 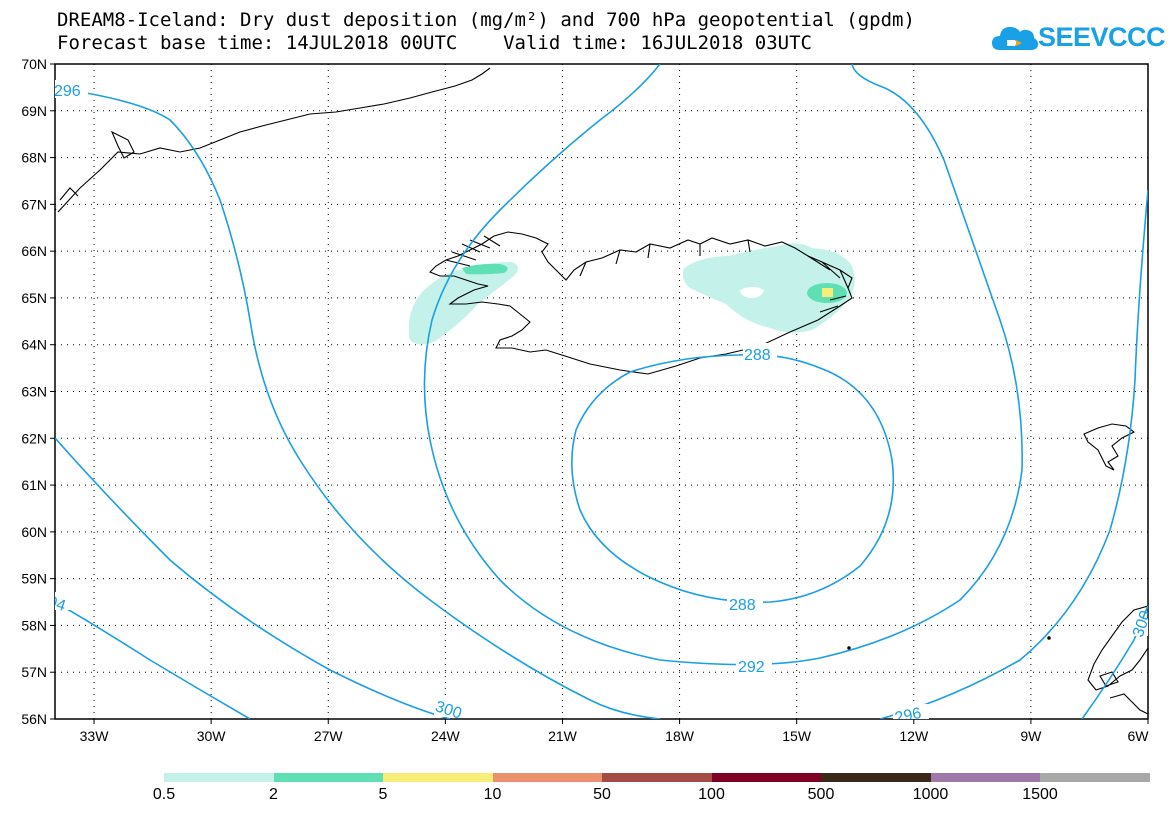 I want to click on seevccc-logo: SEEVCCC, so click(x=1078, y=38).